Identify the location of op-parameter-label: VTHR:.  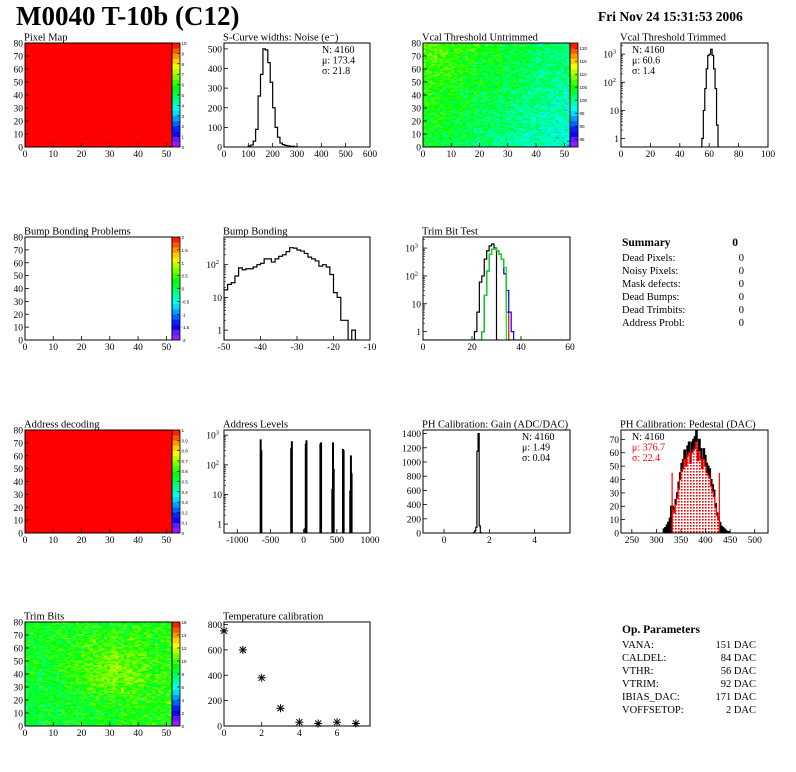
(638, 671).